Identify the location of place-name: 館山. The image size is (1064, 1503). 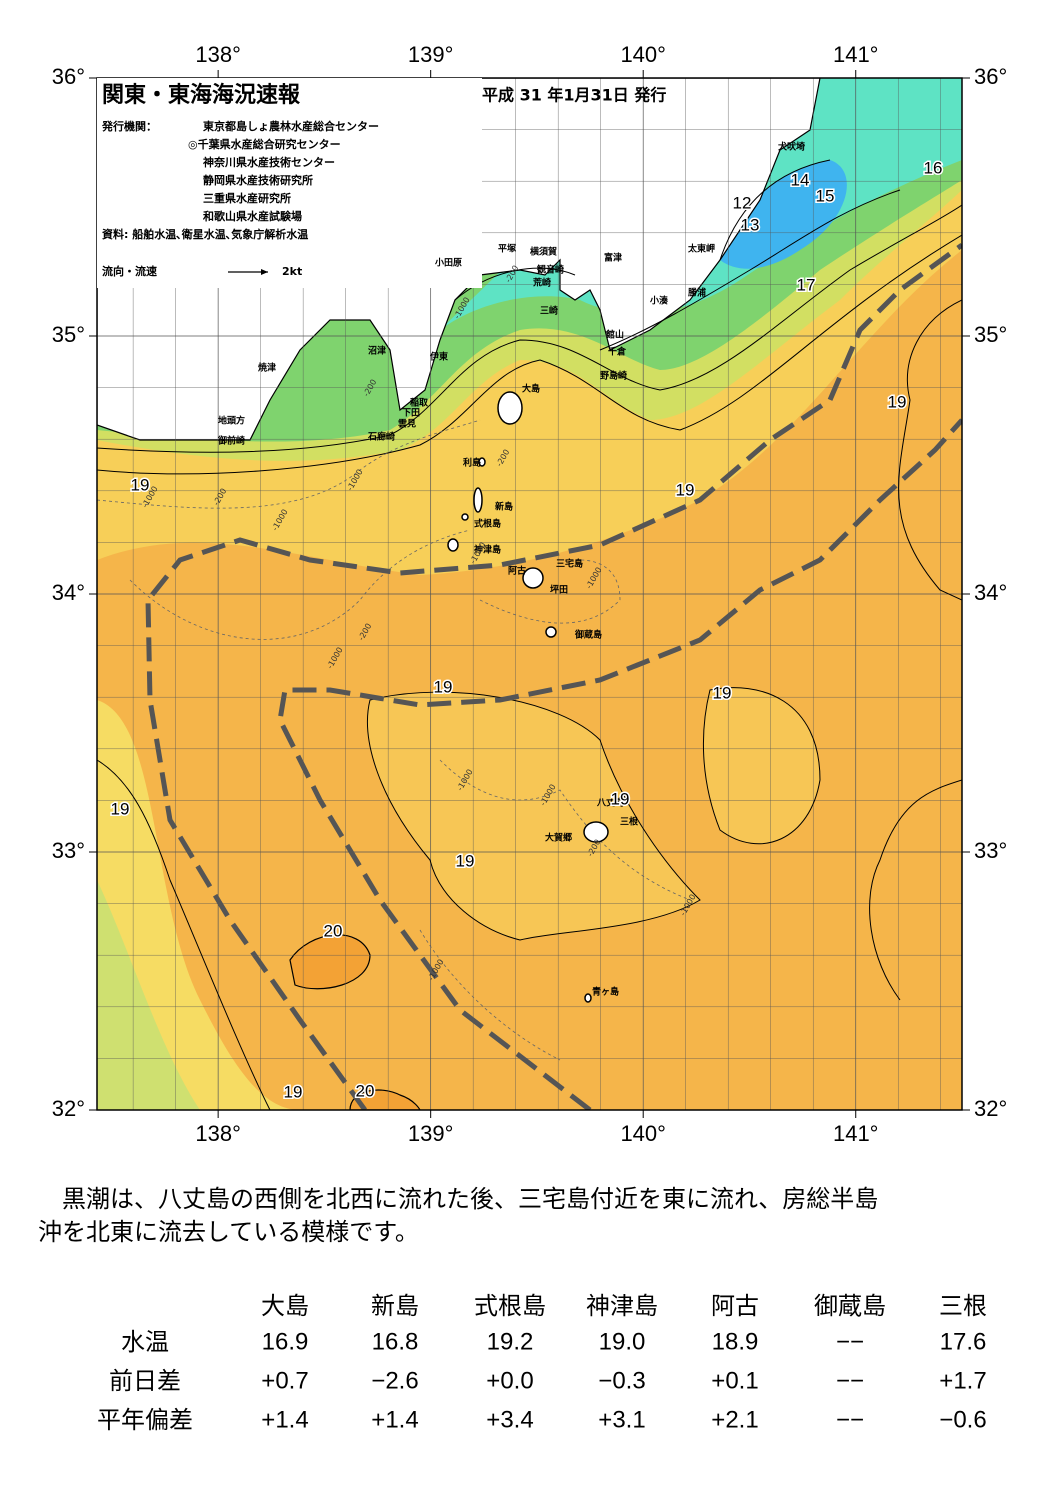
(614, 335).